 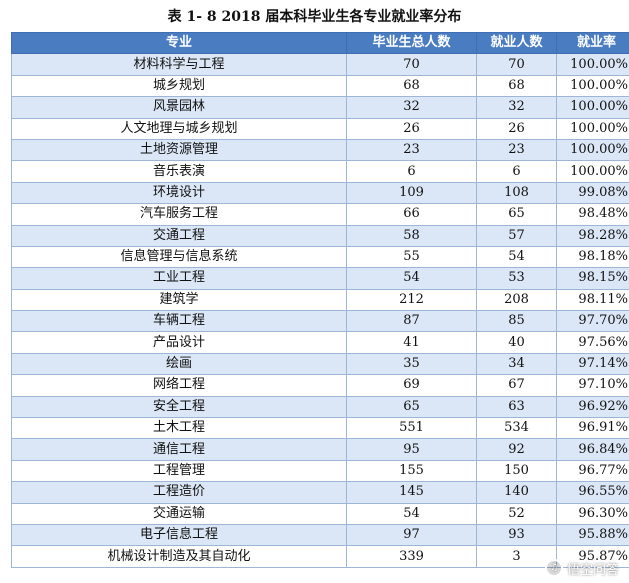 I want to click on cell-employment-rate: 99.08%, so click(x=592, y=193).